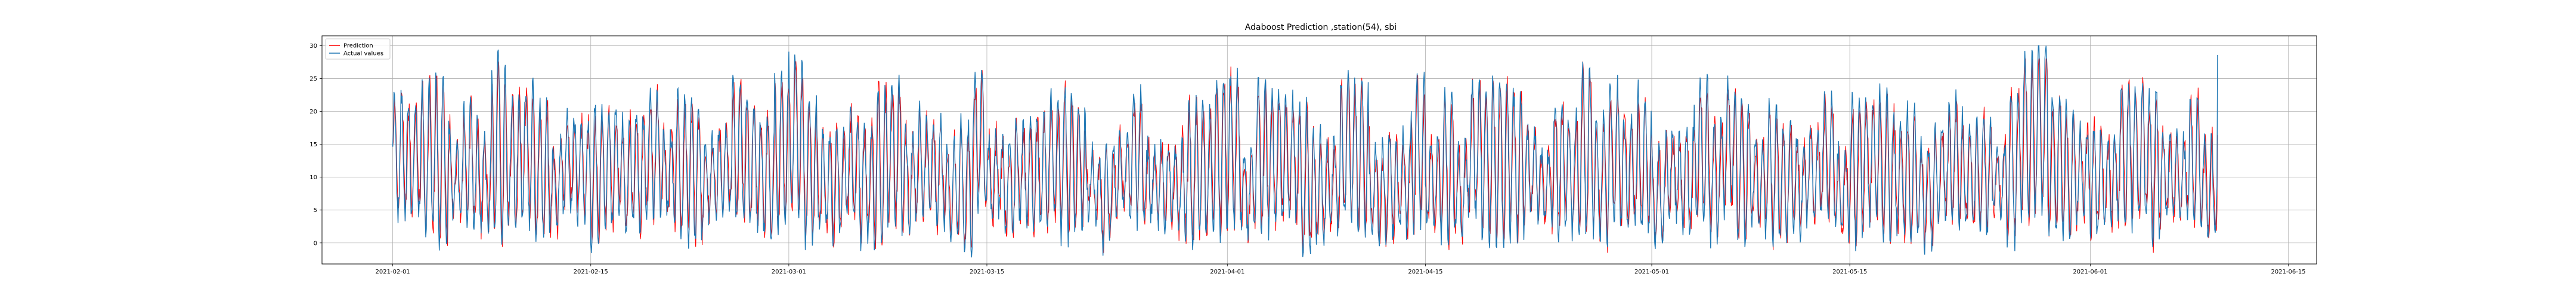 Image resolution: width=2576 pixels, height=301 pixels. I want to click on x-tick-label: 2021-02-15, so click(591, 272).